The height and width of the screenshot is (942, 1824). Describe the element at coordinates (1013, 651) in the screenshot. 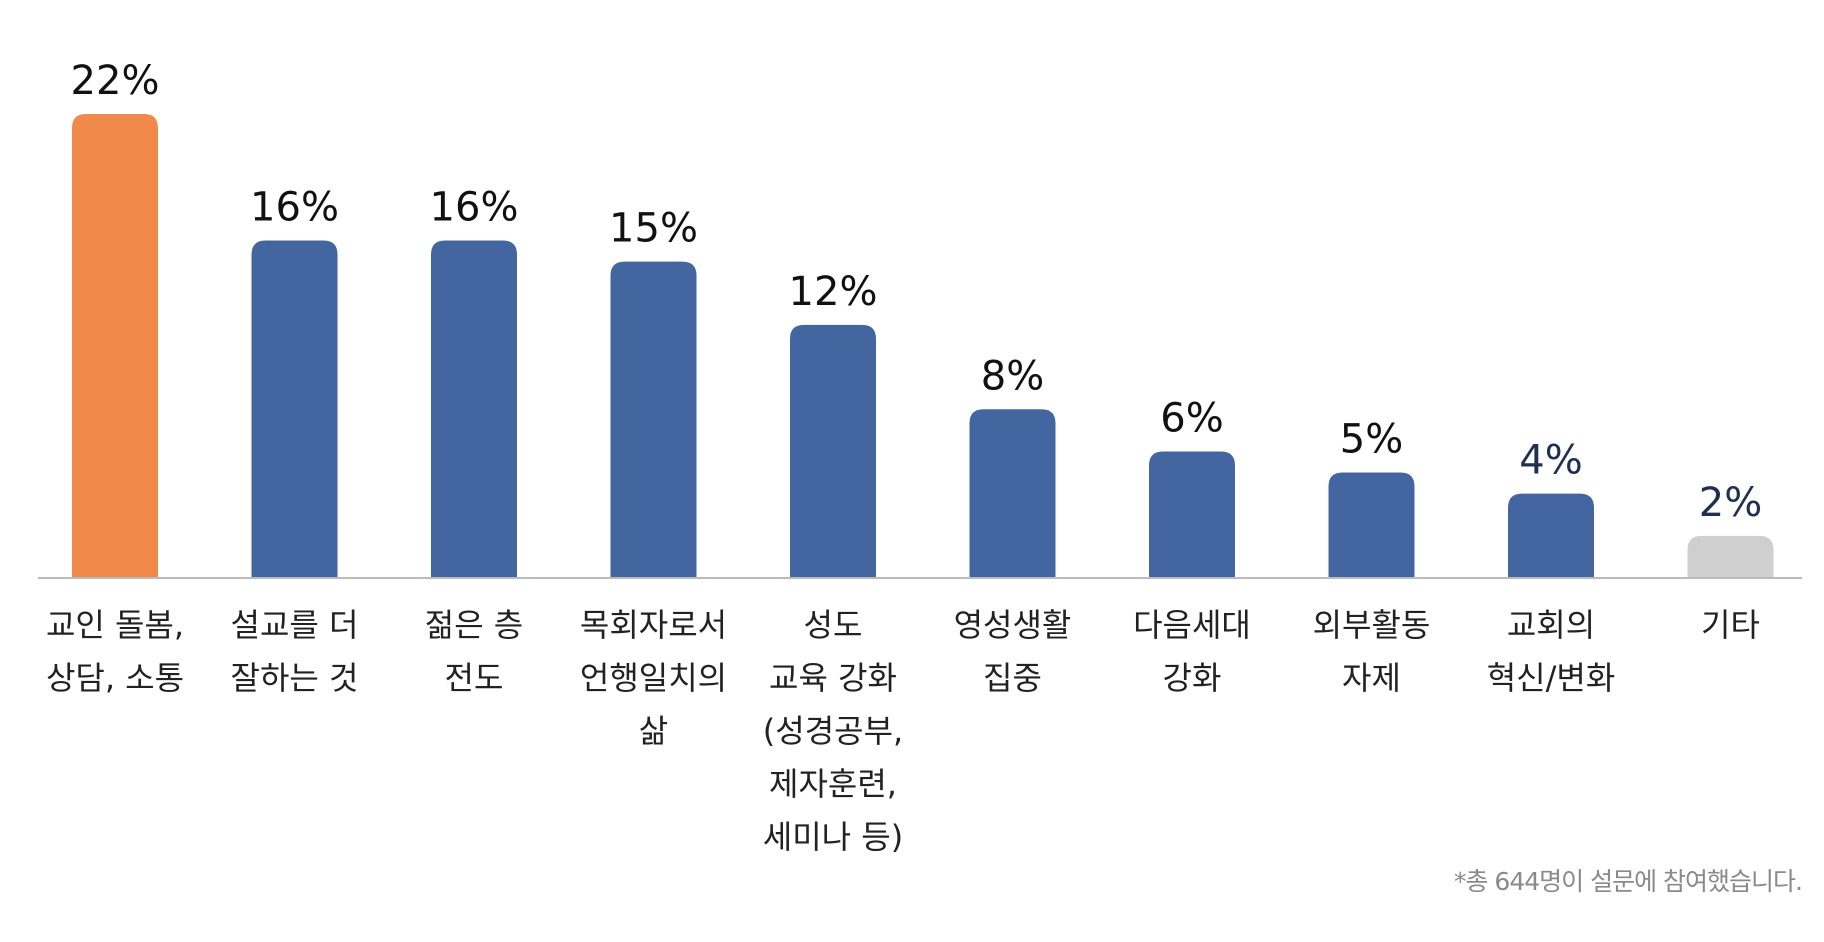

I see `category-label: 영성생활 집중` at that location.